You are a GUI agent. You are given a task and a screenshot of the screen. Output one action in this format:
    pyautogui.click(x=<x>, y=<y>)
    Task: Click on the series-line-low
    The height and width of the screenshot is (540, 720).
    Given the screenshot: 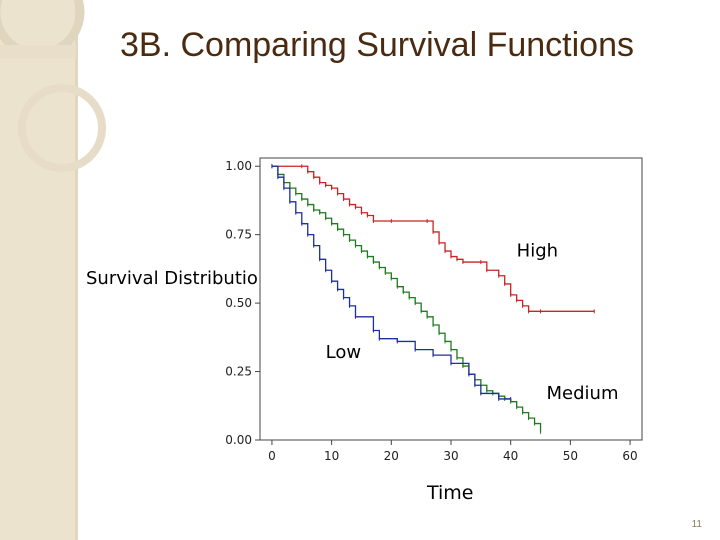 What is the action you would take?
    pyautogui.click(x=391, y=282)
    